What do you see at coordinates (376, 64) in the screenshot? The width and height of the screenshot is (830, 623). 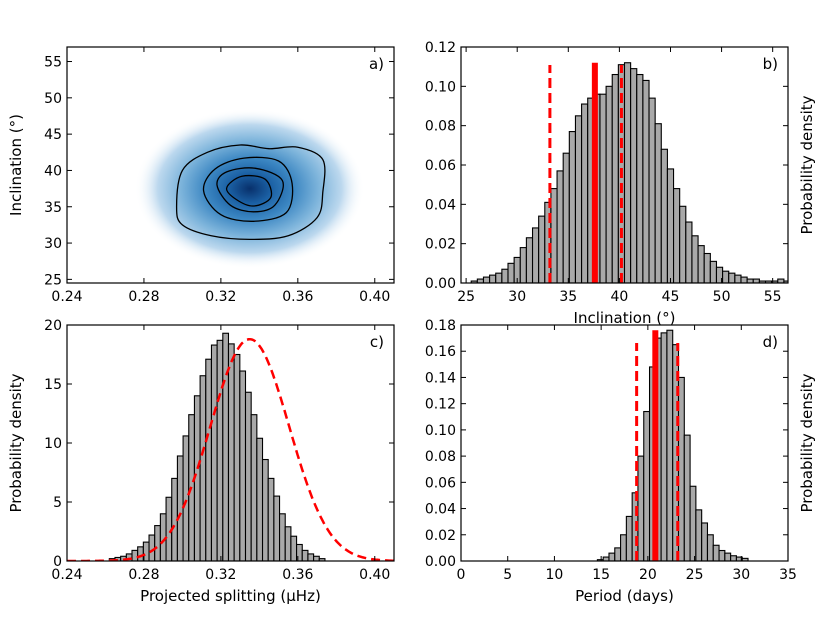 I see `panel-a-label: a)` at bounding box center [376, 64].